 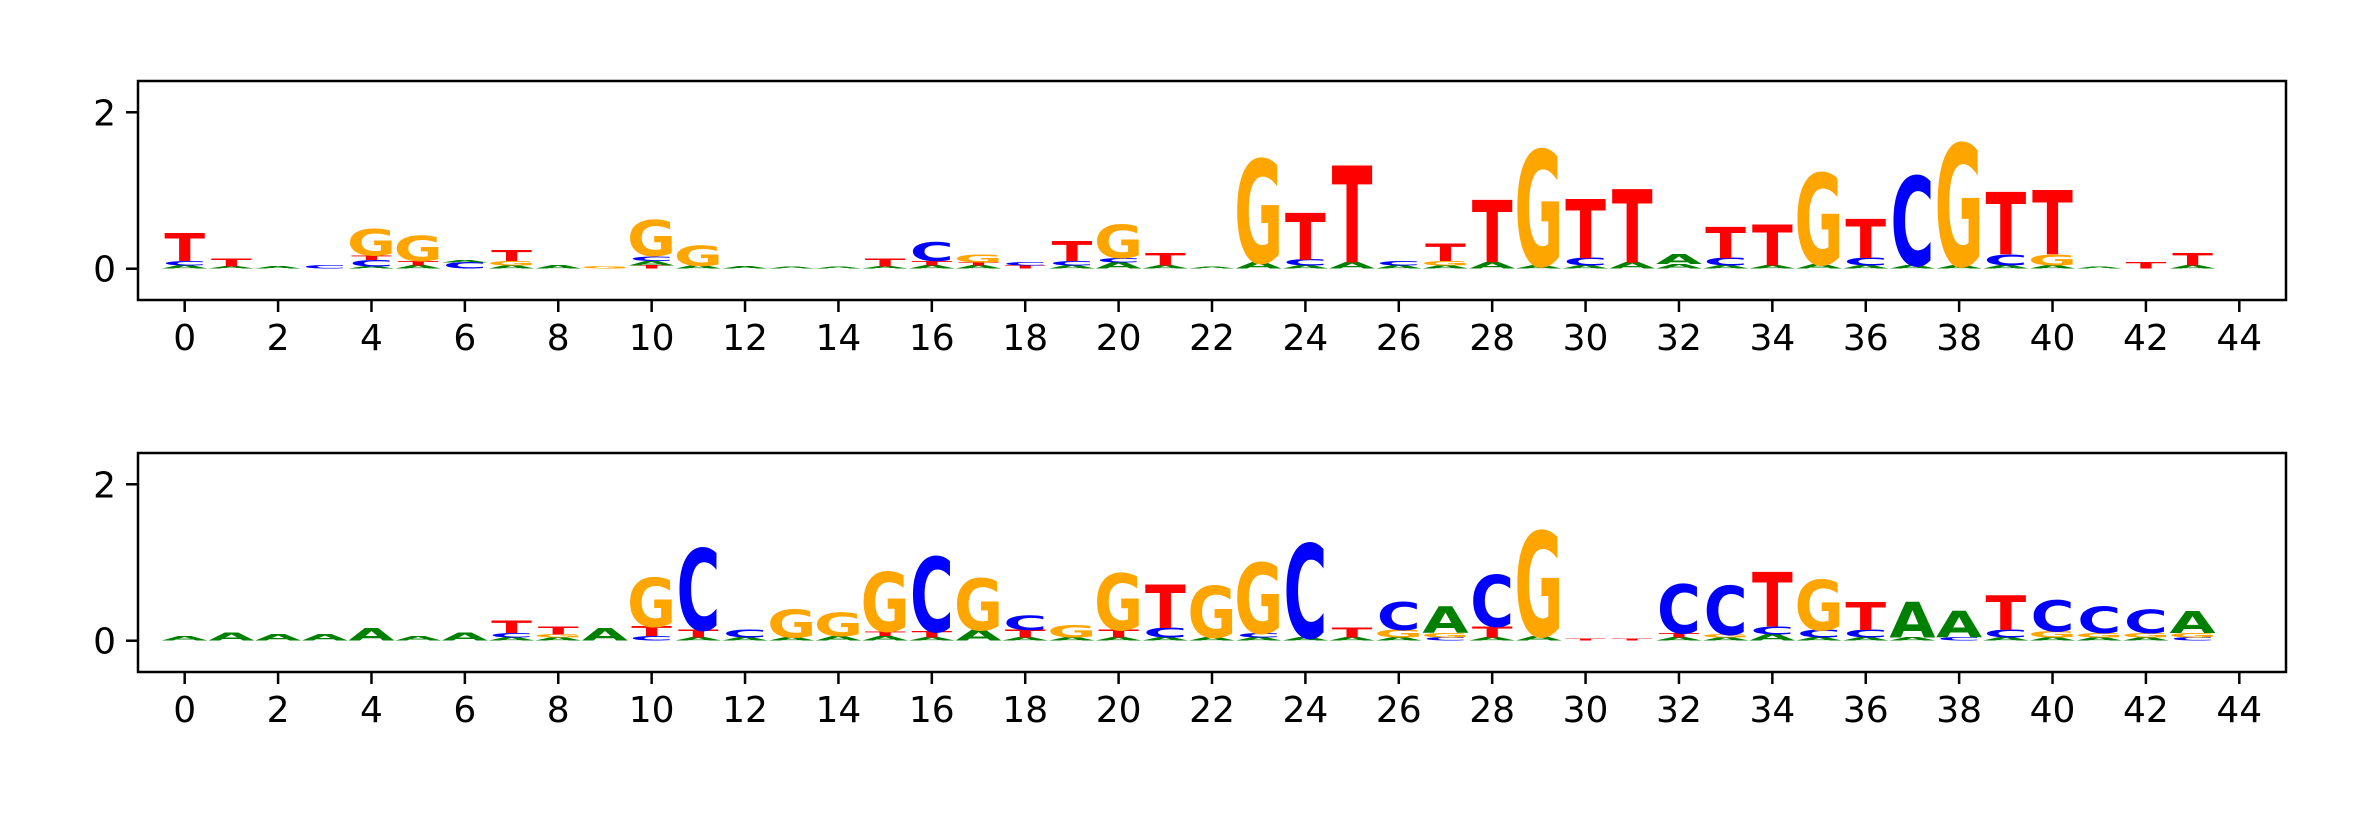 What do you see at coordinates (558, 710) in the screenshot?
I see `x-tick-label: 8` at bounding box center [558, 710].